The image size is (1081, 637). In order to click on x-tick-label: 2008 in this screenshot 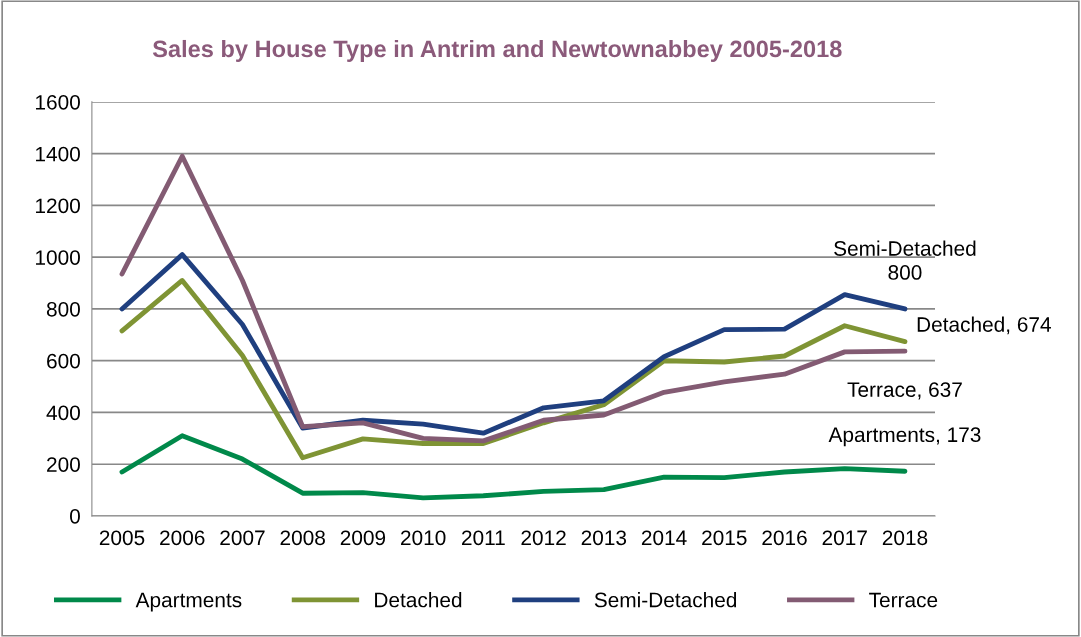, I will do `click(302, 538)`.